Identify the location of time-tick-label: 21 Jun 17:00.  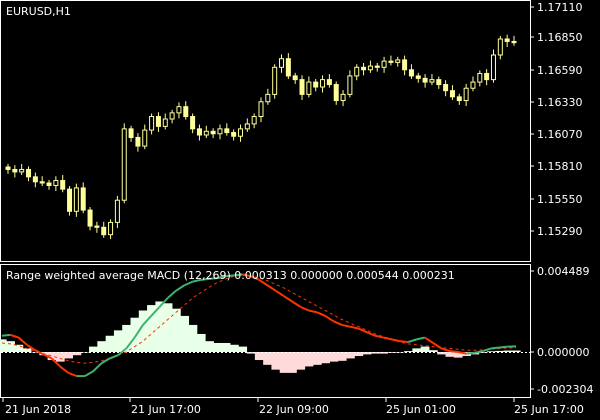
(166, 409).